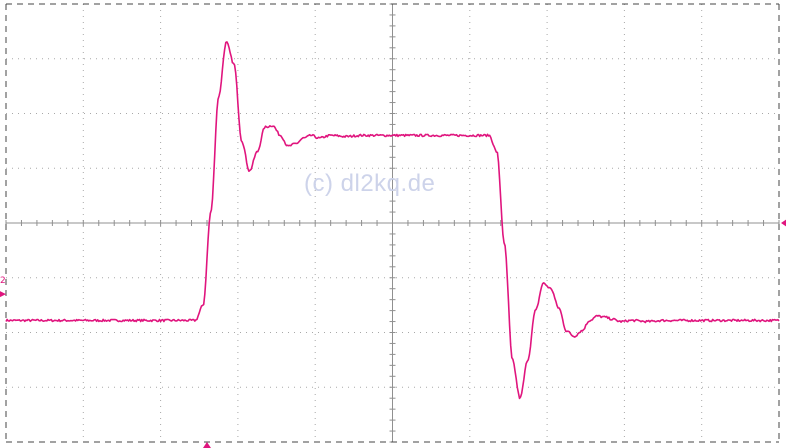 This screenshot has width=786, height=448. Describe the element at coordinates (3, 281) in the screenshot. I see `channel-marker-label: 2` at that location.